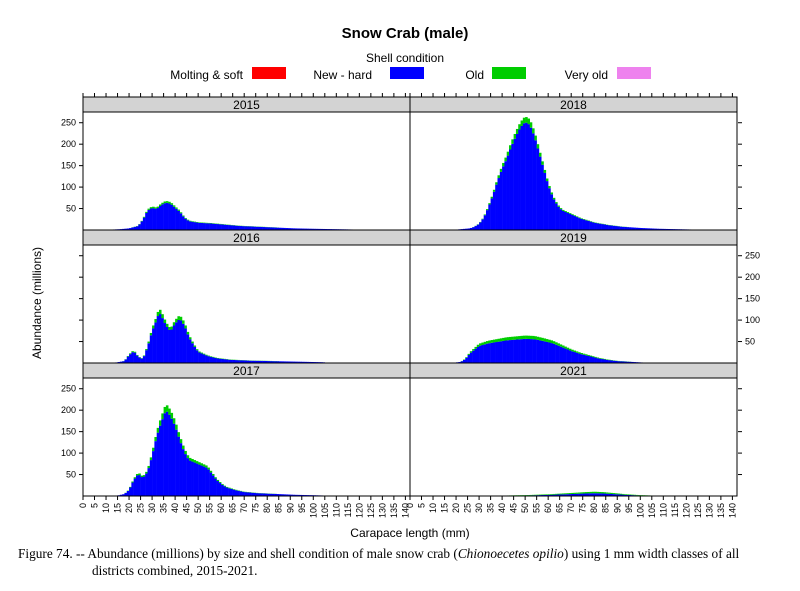  Describe the element at coordinates (246, 171) in the screenshot. I see `panel-frame-2015` at that location.